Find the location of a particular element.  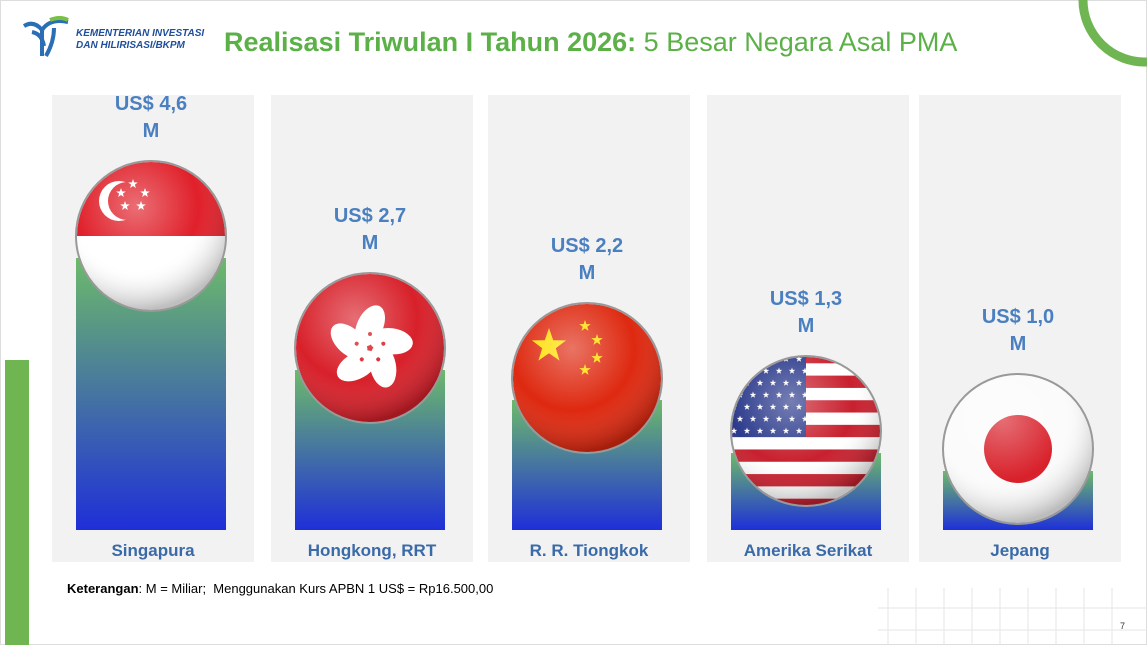

title-rest: 5 Besar Negara Asal PMA is located at coordinates (800, 42).